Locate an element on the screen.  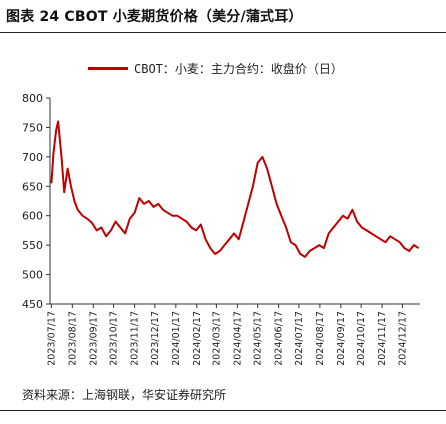
bottom-divider is located at coordinates (223, 410).